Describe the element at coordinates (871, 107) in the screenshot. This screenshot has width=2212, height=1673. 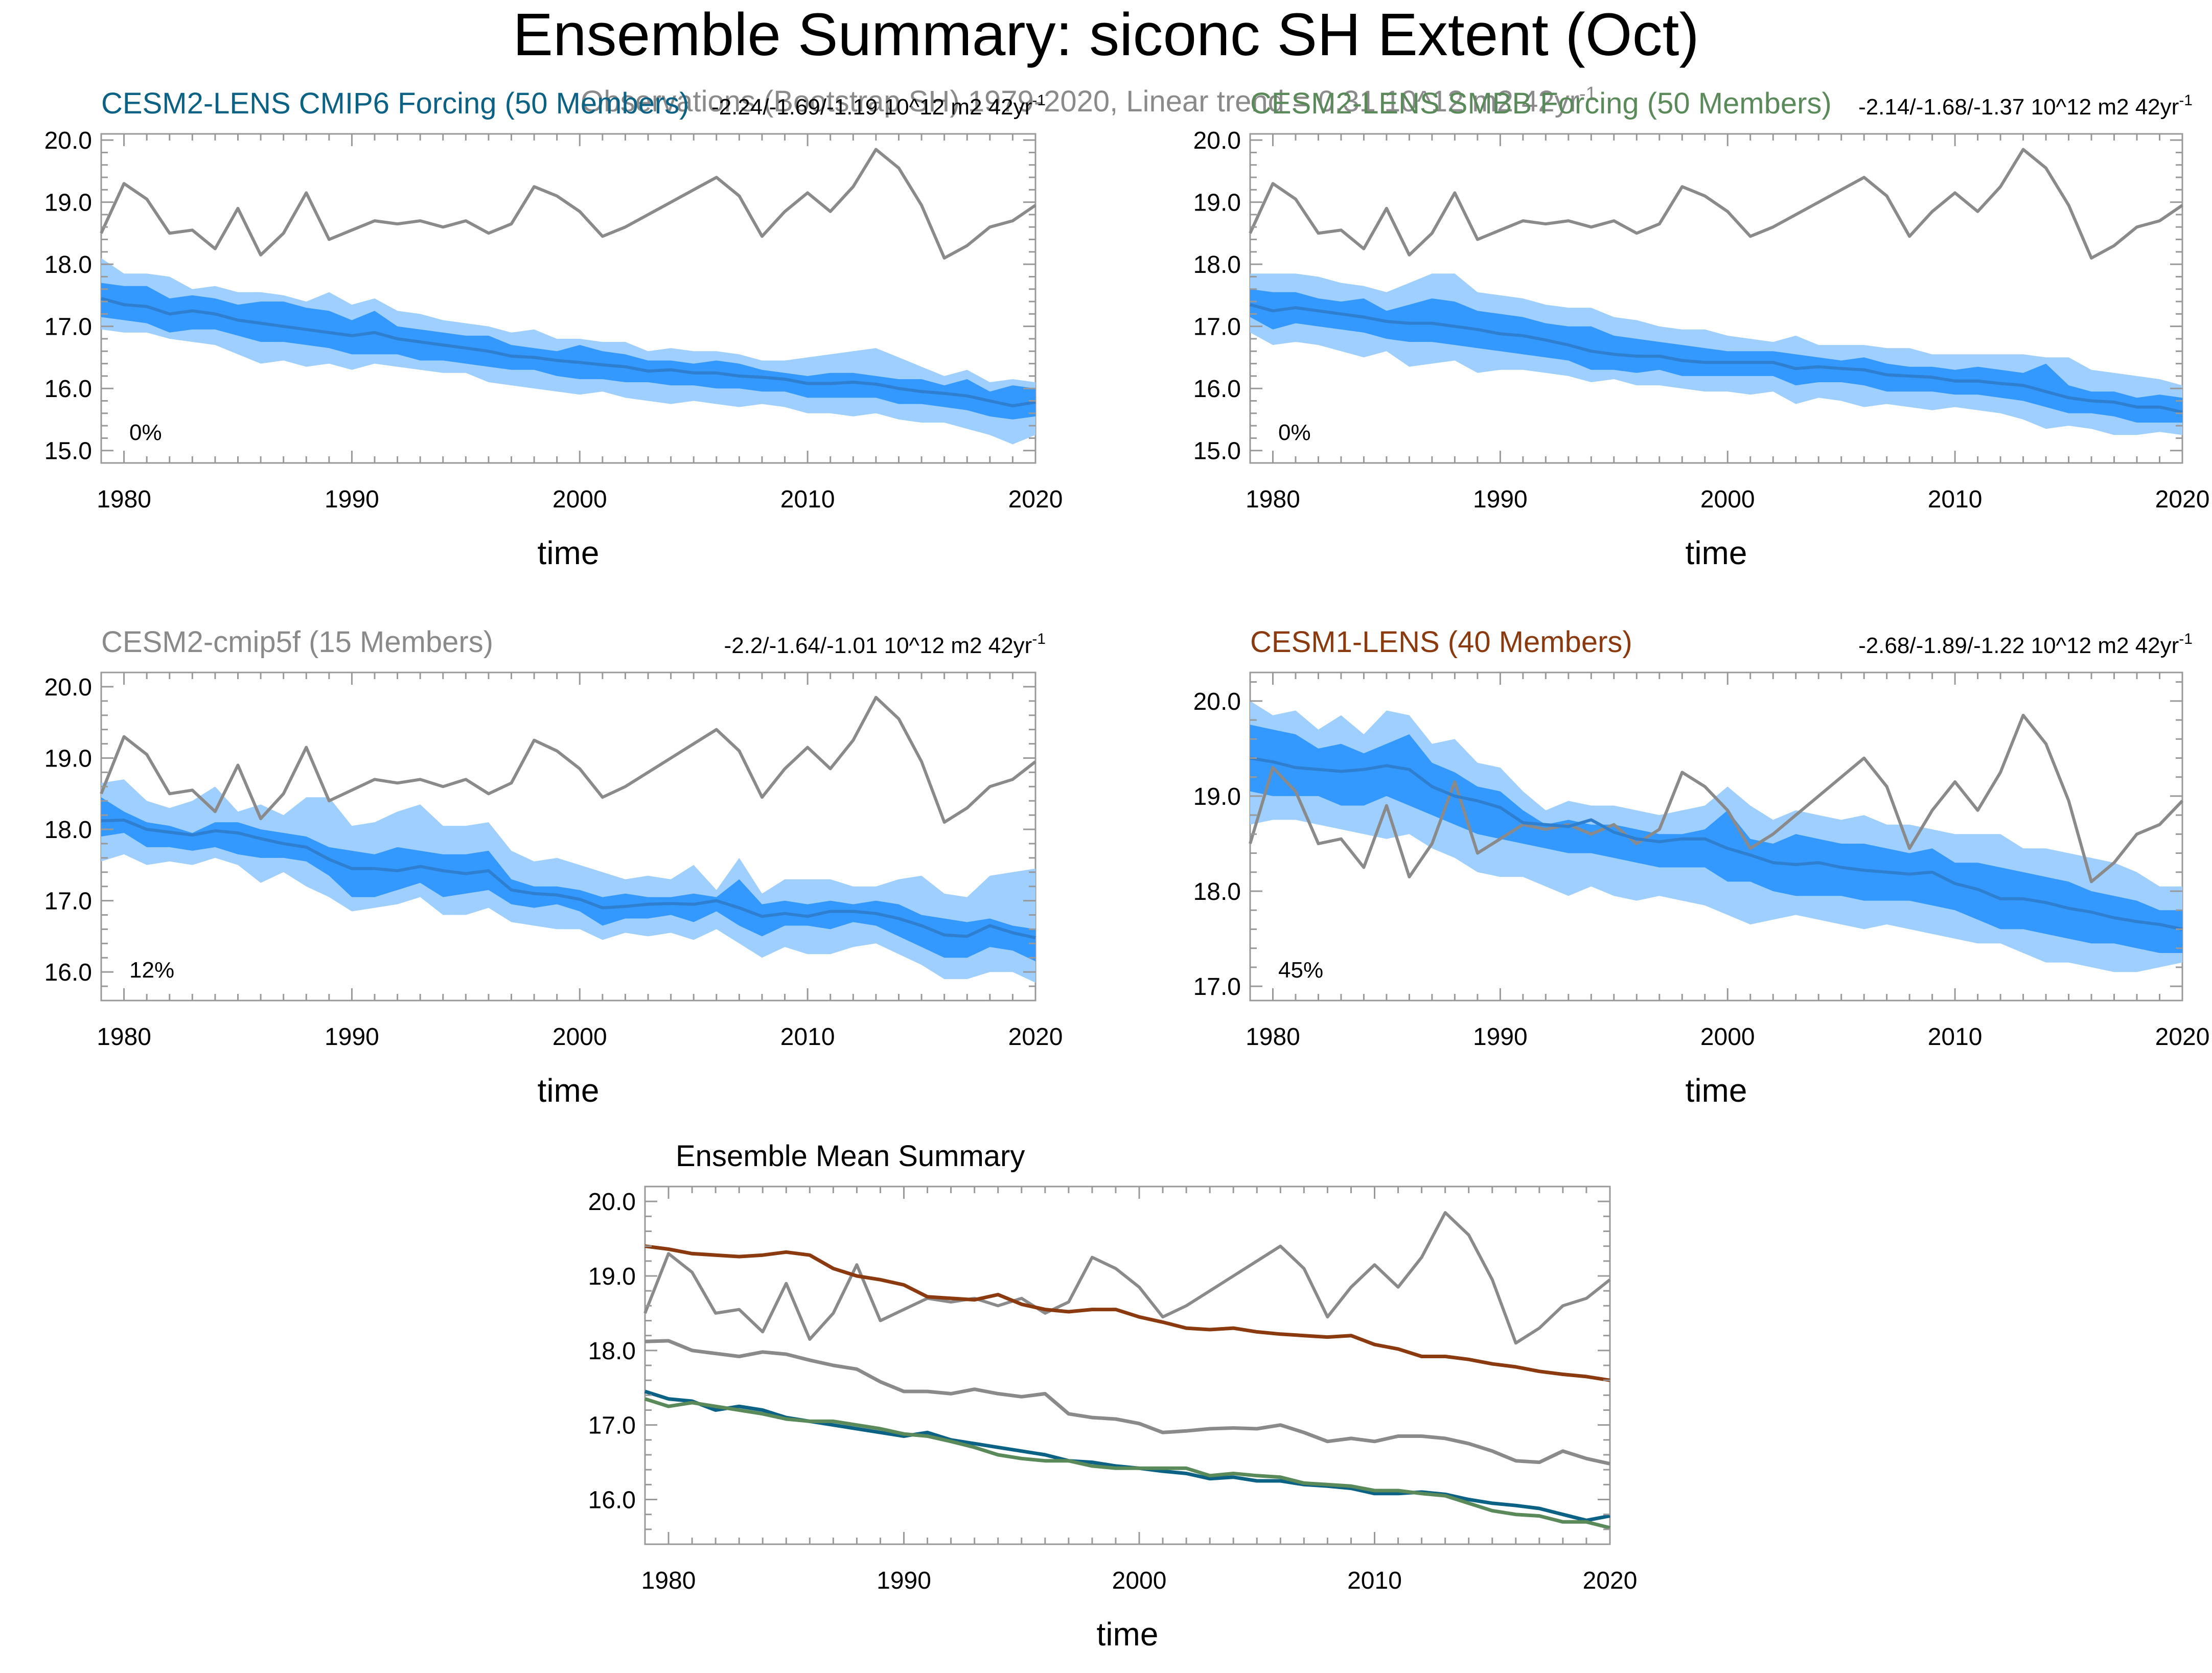
I see `trend-annotation-text: -2.24/-1.69/-1.19 10^12 m2 42yr` at that location.